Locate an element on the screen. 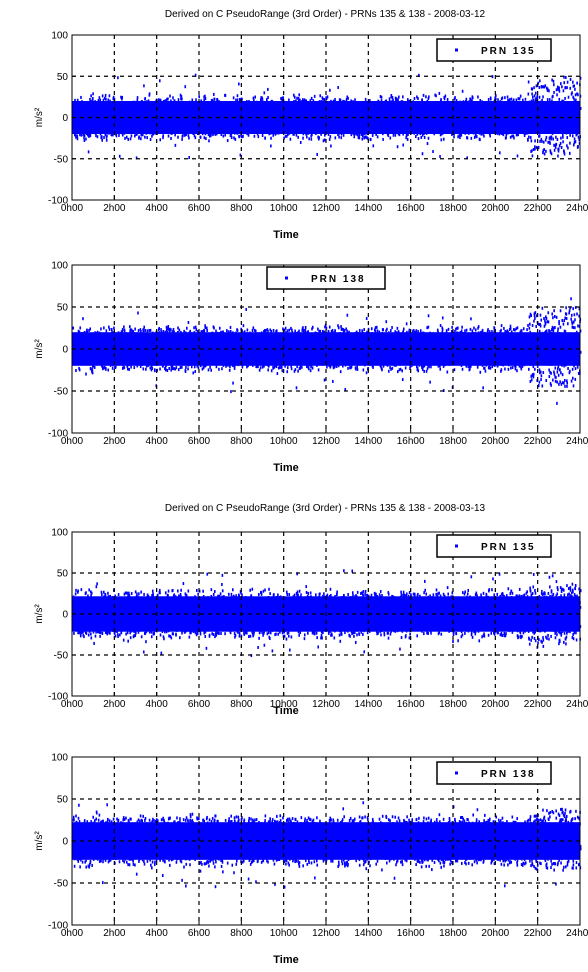  y-tick-label: 0 is located at coordinates (65, 118).